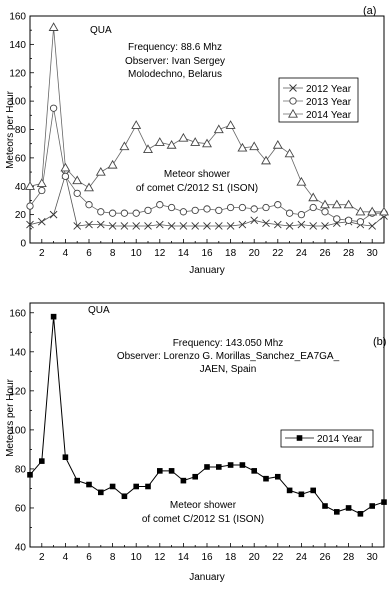 This screenshot has height=590, width=389. I want to click on panel-a-ytick-label: 80, so click(21, 130).